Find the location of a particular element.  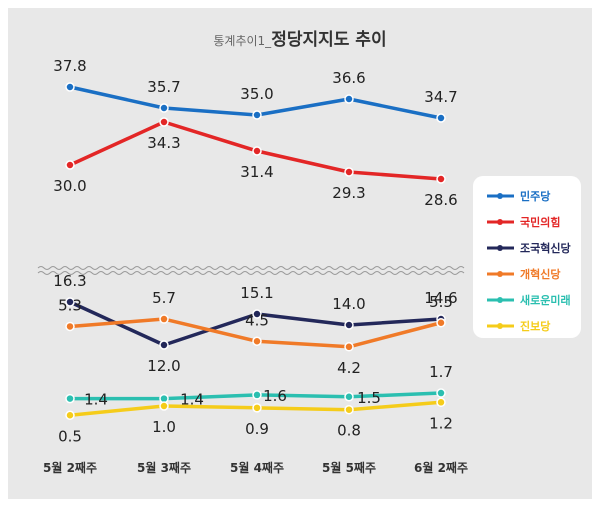

data-label: 14.0 is located at coordinates (348, 304).